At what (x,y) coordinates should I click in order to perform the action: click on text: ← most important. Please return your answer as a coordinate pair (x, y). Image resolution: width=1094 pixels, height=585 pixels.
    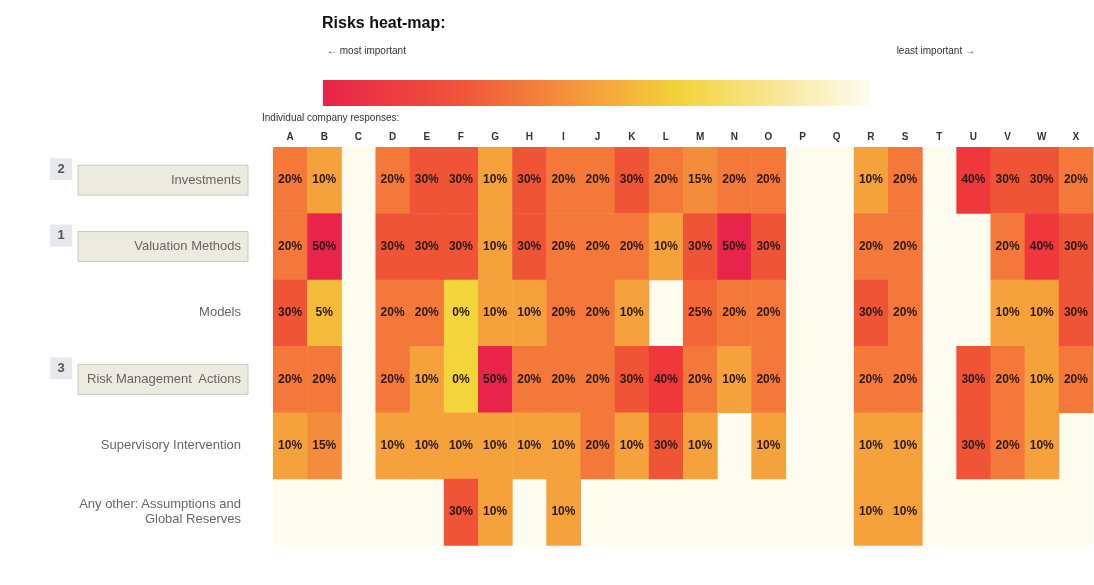
    Looking at the image, I should click on (367, 50).